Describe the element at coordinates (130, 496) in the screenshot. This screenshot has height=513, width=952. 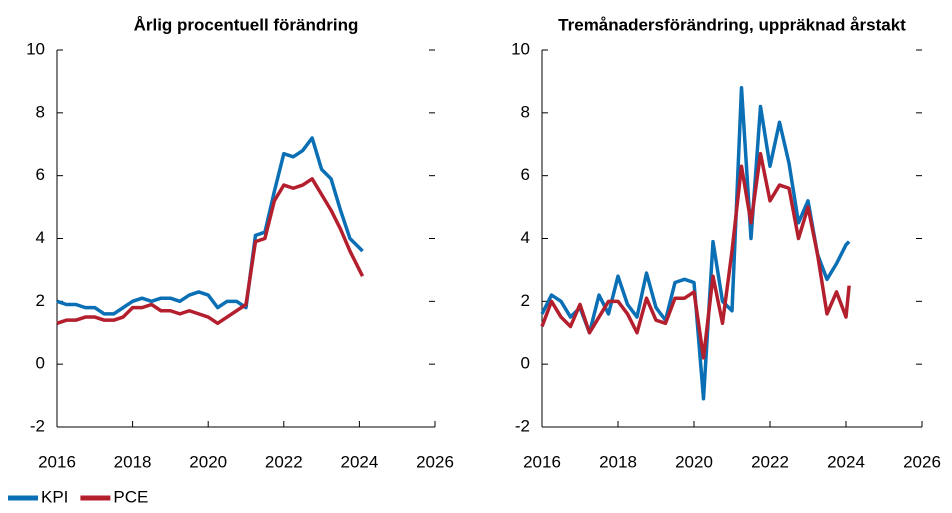
I see `legend-label: PCE` at that location.